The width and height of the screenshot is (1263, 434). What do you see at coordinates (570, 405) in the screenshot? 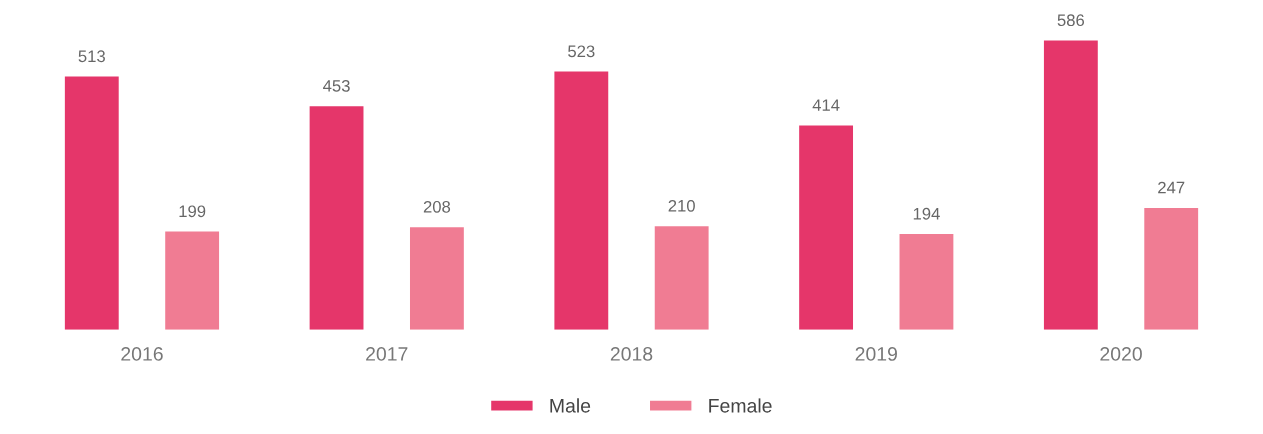
I see `legend-label: Male` at bounding box center [570, 405].